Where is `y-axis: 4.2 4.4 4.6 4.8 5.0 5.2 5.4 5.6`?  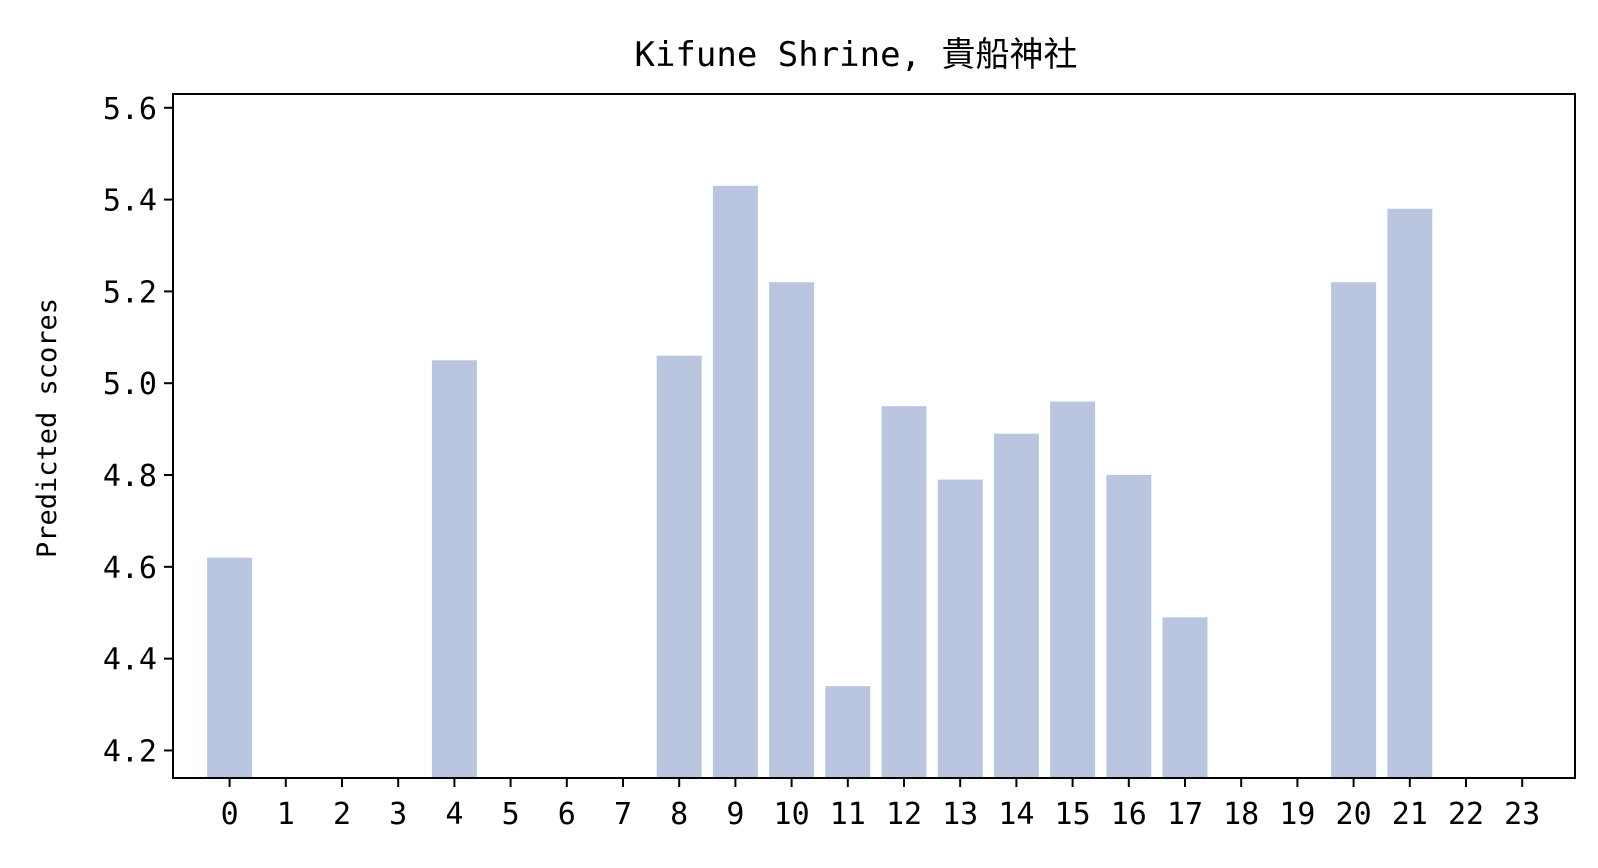
y-axis: 4.2 4.4 4.6 4.8 5.0 5.2 5.4 5.6 is located at coordinates (138, 431).